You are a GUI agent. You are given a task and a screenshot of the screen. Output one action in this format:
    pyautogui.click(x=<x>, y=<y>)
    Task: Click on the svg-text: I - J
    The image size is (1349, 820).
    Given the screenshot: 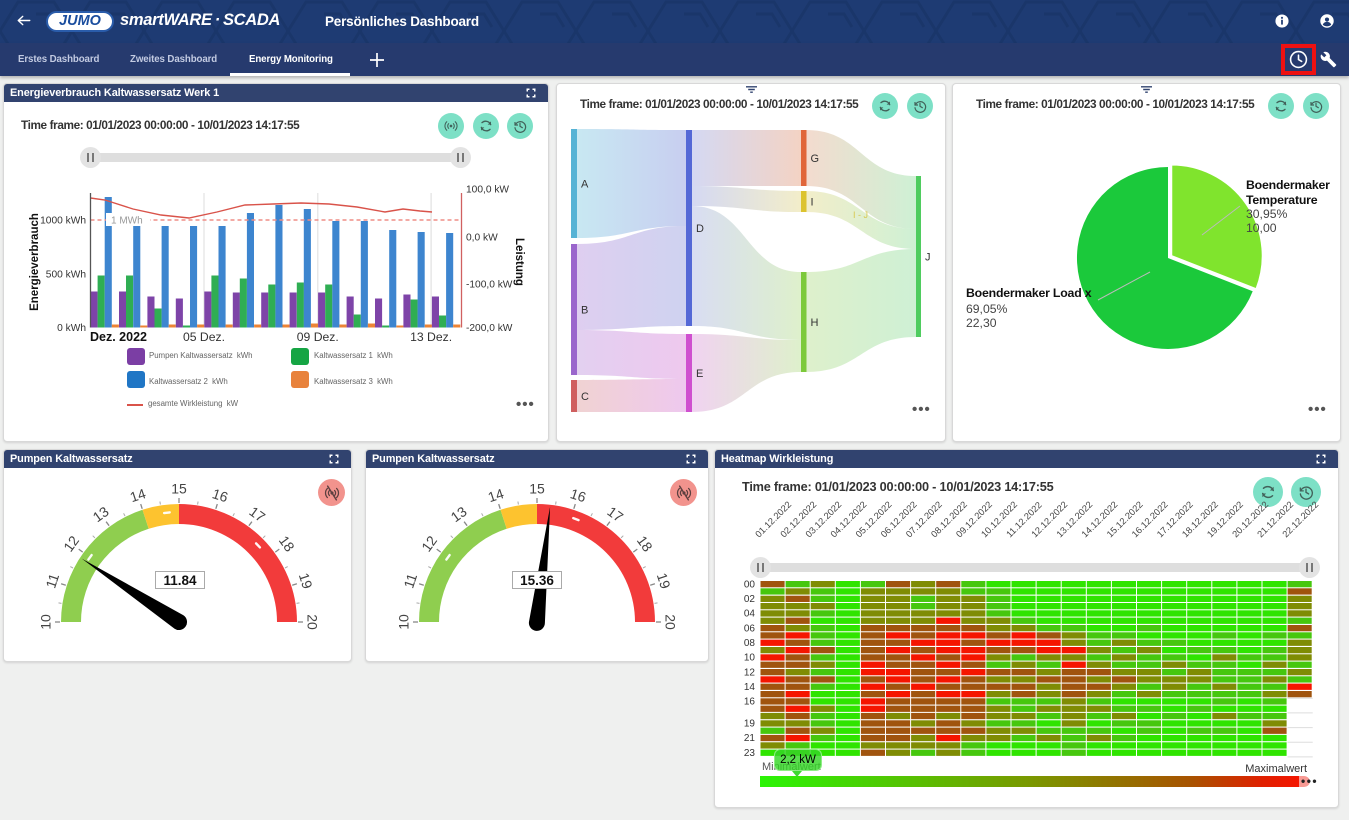 What is the action you would take?
    pyautogui.click(x=860, y=215)
    